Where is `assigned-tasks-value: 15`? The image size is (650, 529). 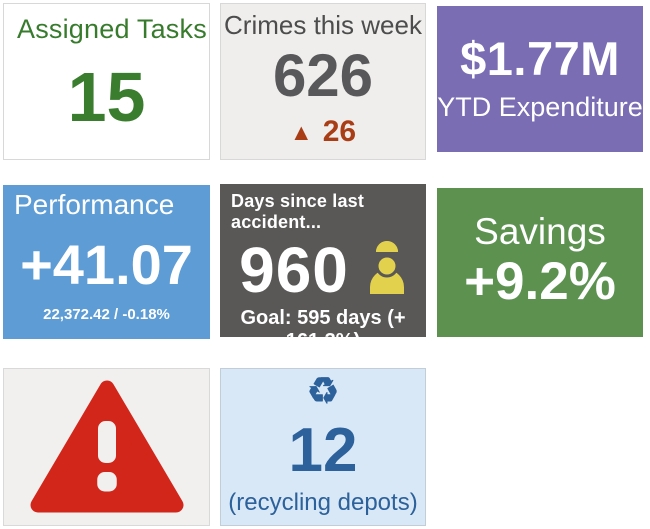
assigned-tasks-value: 15 is located at coordinates (106, 97).